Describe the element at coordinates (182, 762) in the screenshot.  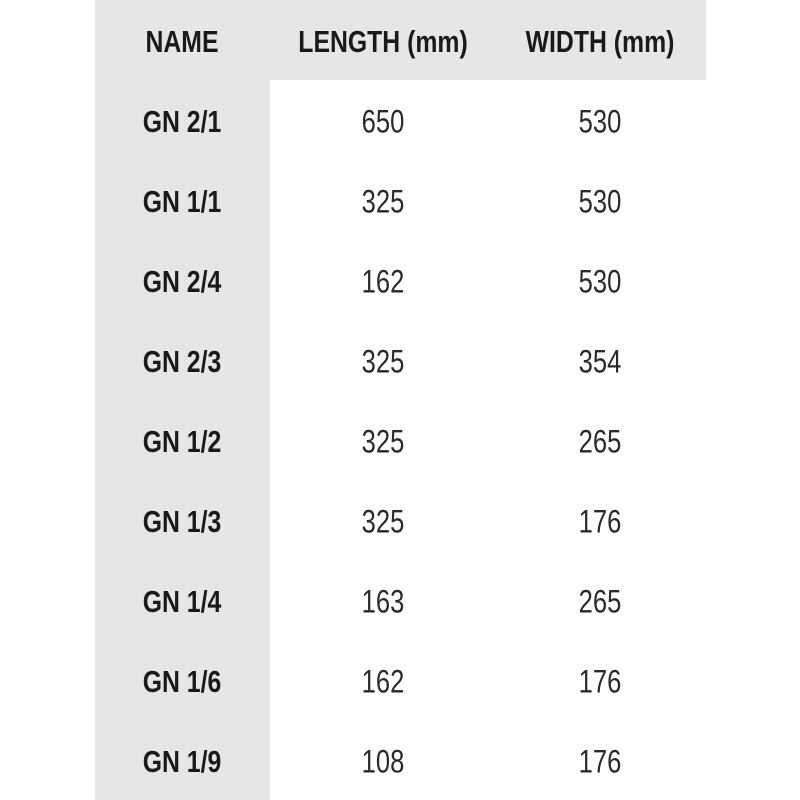
I see `row-name: GN 1/9` at that location.